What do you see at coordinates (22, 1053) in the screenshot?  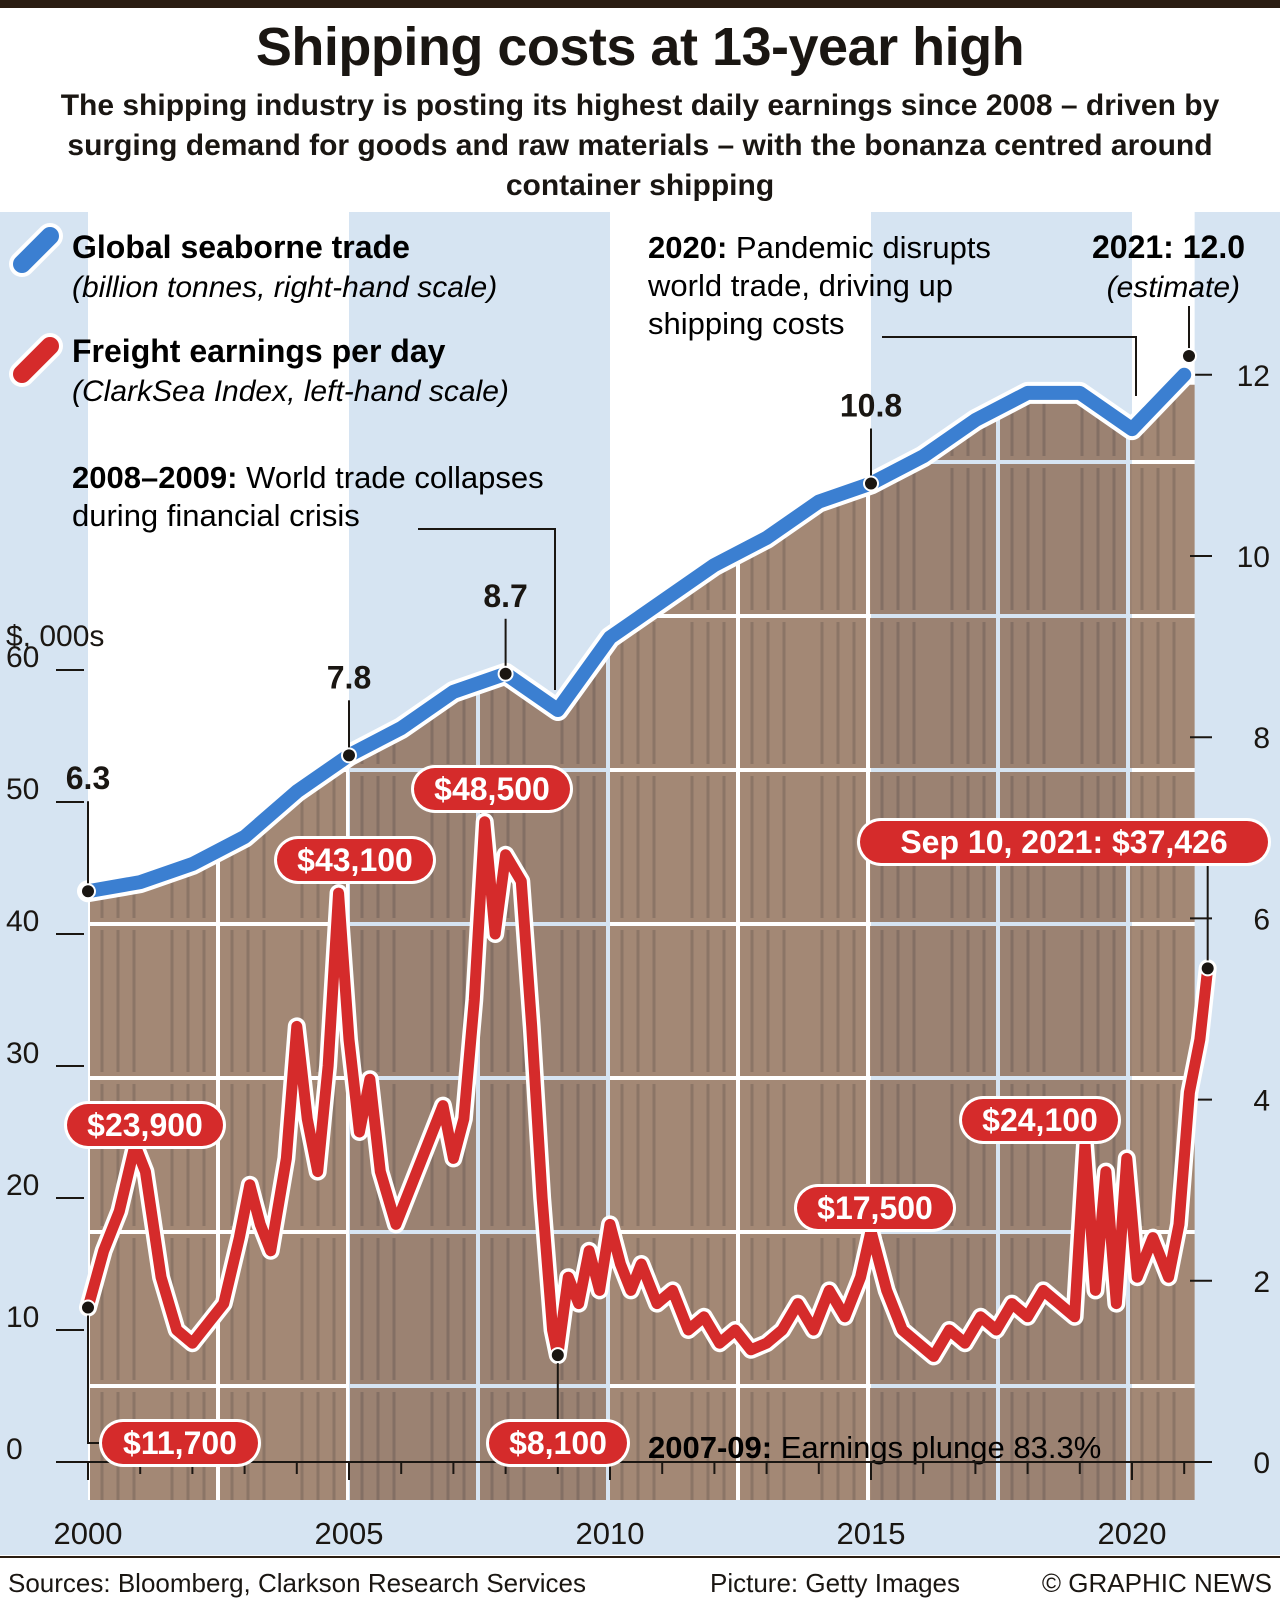 I see `left-tick-label: 30` at bounding box center [22, 1053].